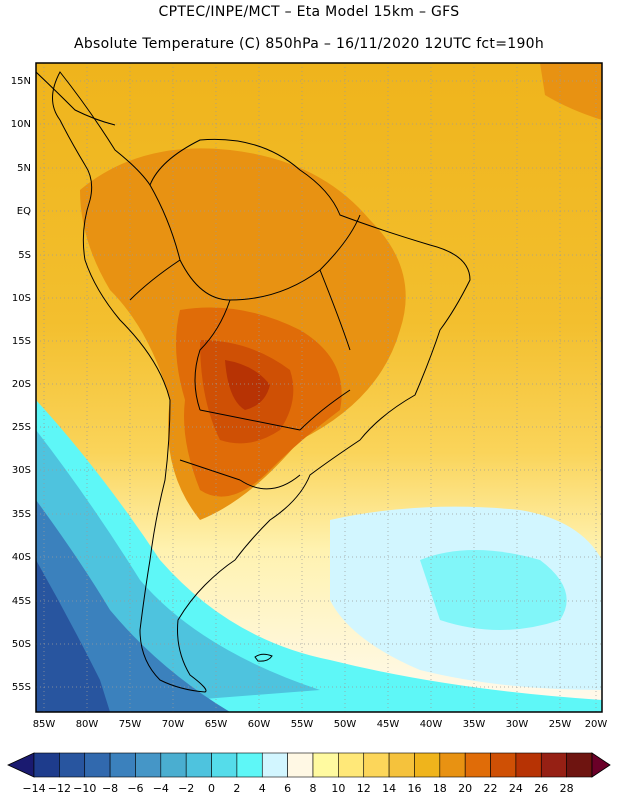  What do you see at coordinates (21, 124) in the screenshot?
I see `lat-label: 10N` at bounding box center [21, 124].